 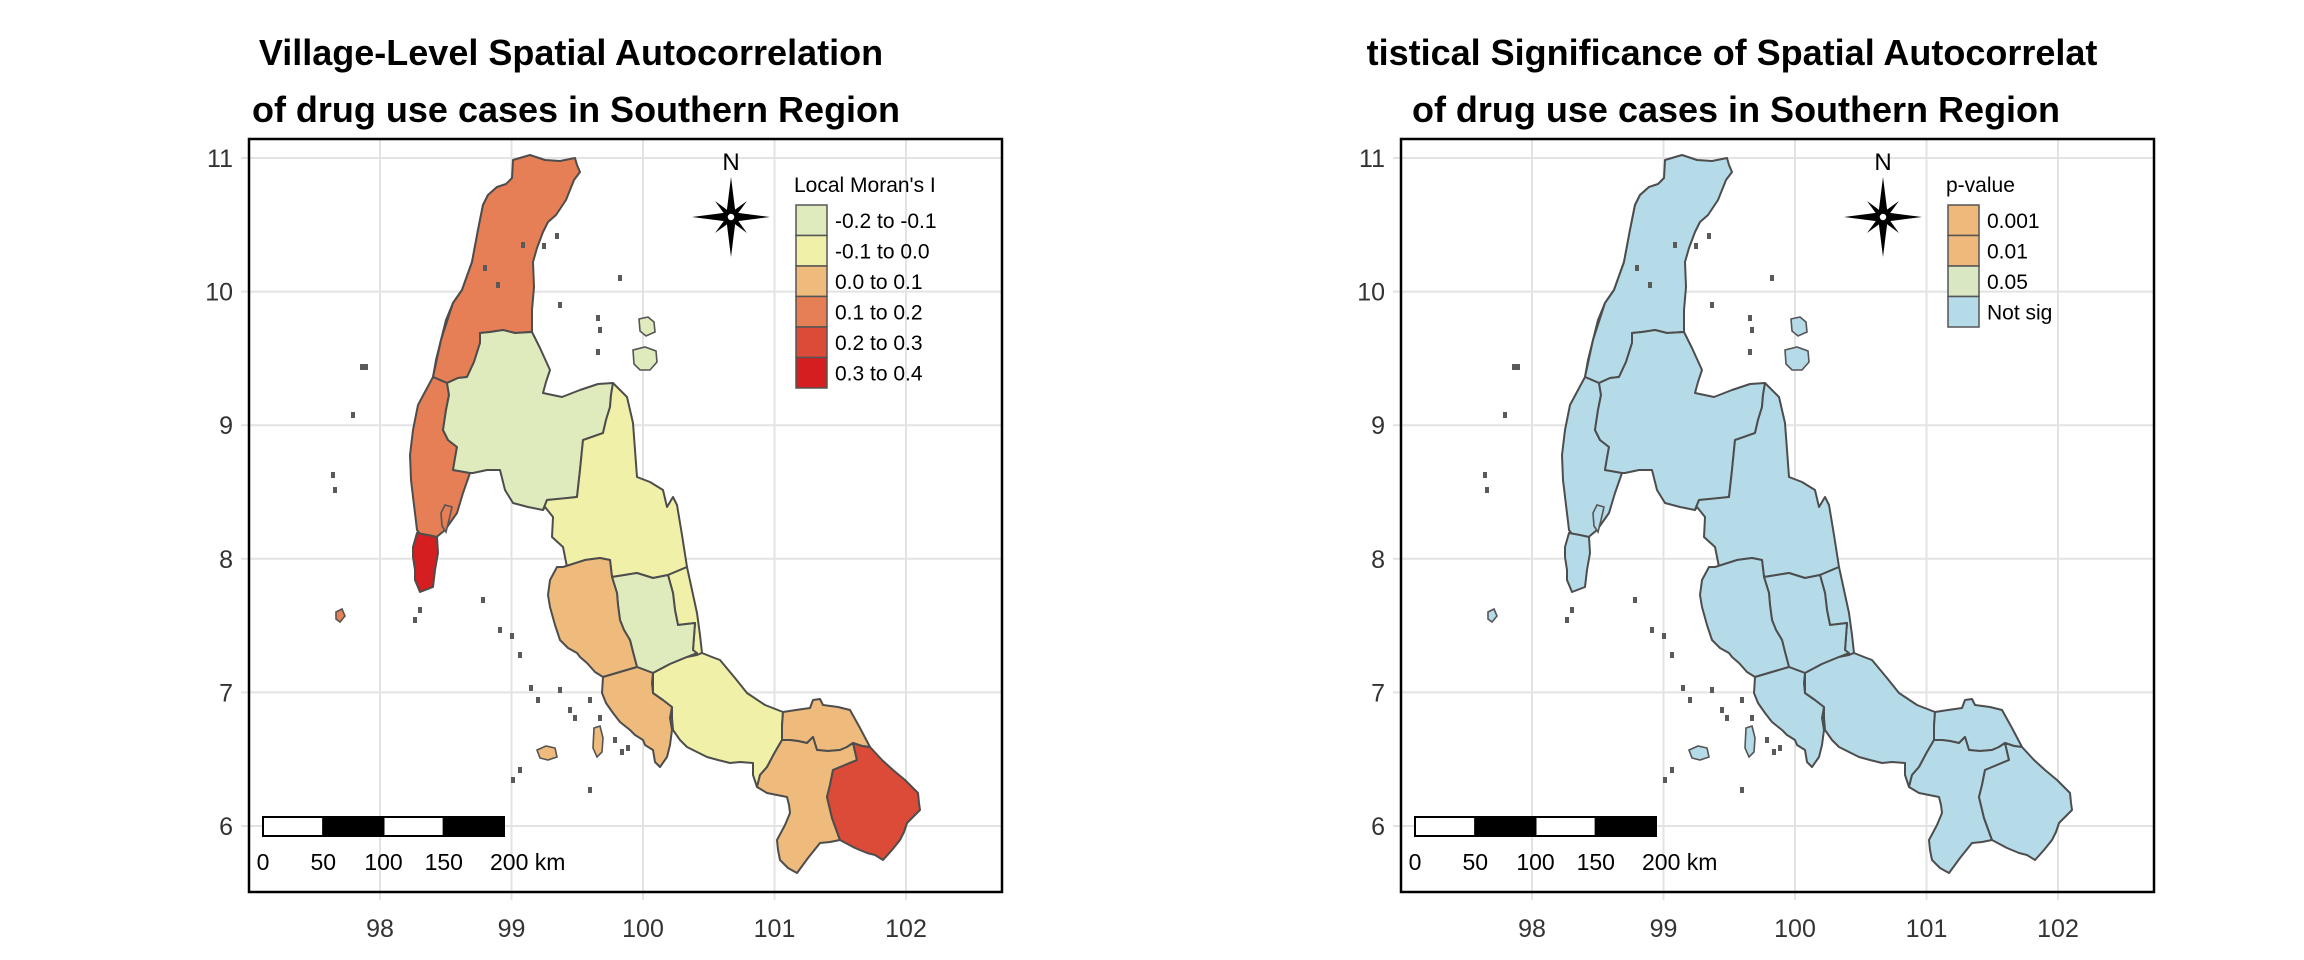 I want to click on scale-bar-label: 150, so click(x=444, y=862).